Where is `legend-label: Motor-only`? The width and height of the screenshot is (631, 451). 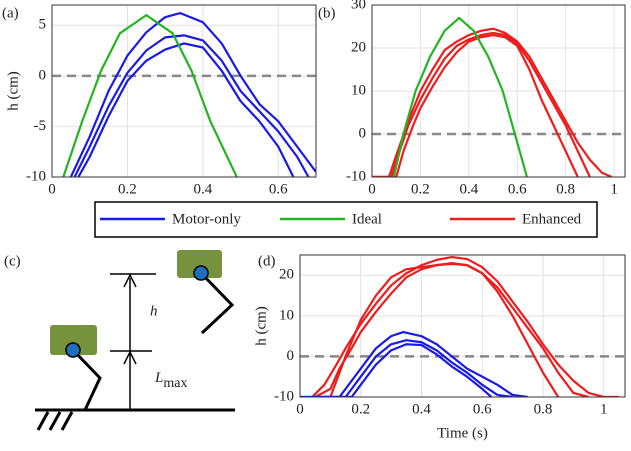
legend-label: Motor-only is located at coordinates (206, 219).